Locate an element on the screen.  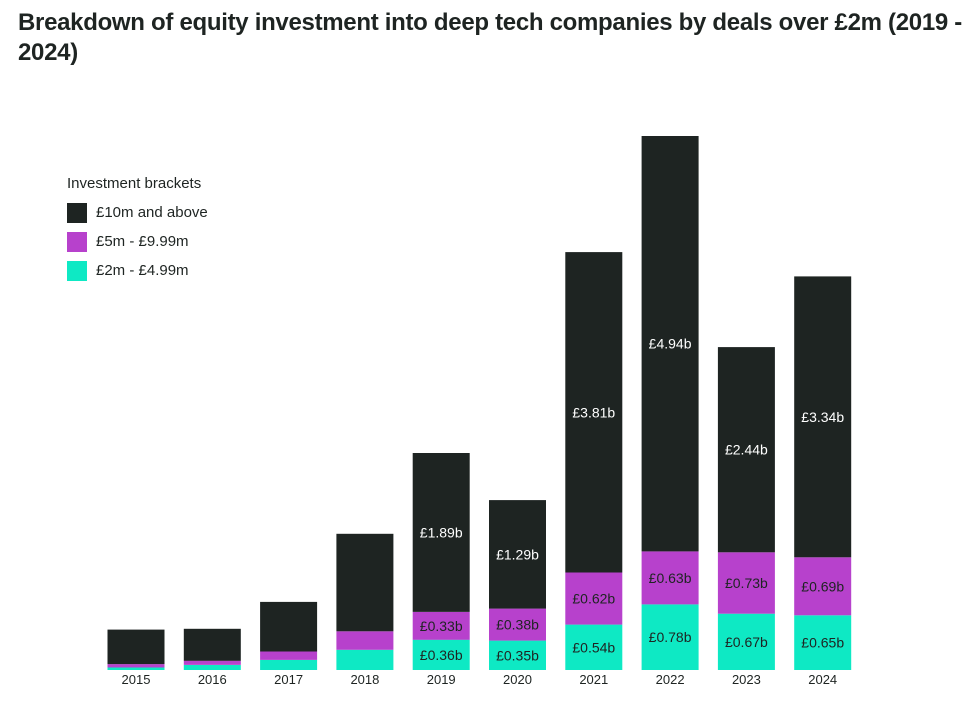
data-label-2019-series-0: £0.36b is located at coordinates (441, 655).